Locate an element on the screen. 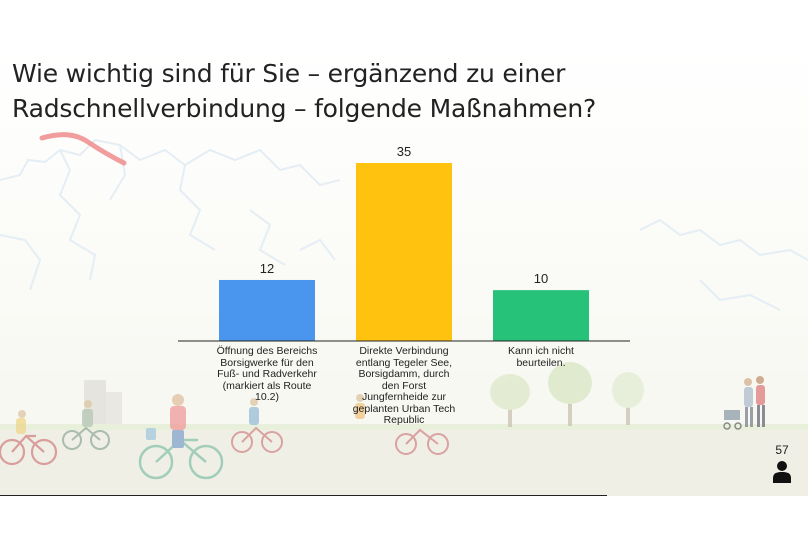 This screenshot has height=540, width=808. route-line is located at coordinates (83, 149).